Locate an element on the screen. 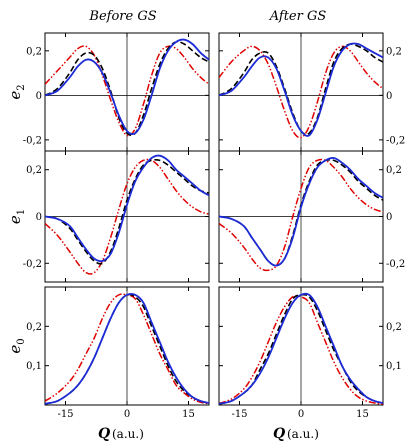 Image resolution: width=406 pixels, height=447 pixels. x-axis-labels: Q (a.u.) Q (a.u.) is located at coordinates (208, 434).